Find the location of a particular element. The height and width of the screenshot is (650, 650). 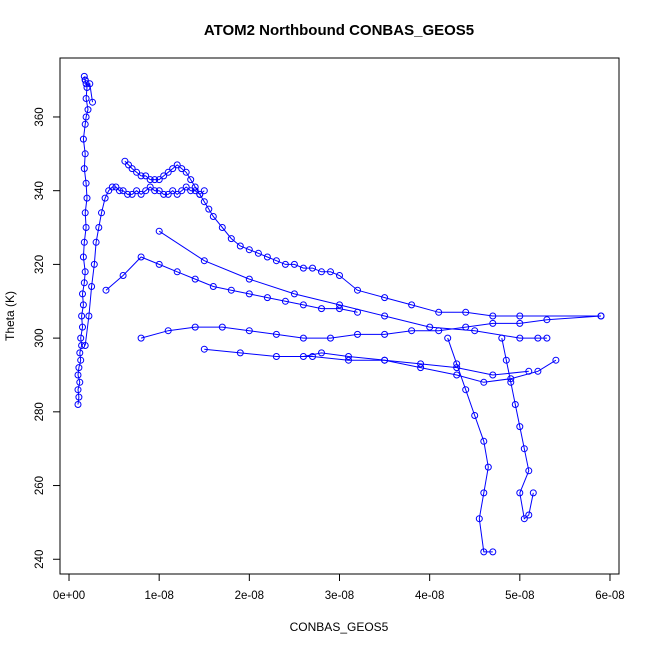

y-axis: 240 260 280 300 320 340 360 is located at coordinates (47, 338).